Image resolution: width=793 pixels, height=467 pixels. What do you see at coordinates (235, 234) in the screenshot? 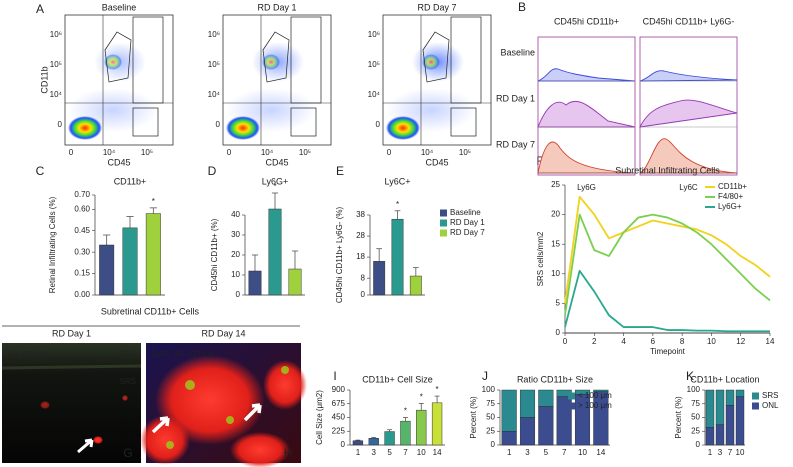
I see `y-tick-label: 30` at bounding box center [235, 234].